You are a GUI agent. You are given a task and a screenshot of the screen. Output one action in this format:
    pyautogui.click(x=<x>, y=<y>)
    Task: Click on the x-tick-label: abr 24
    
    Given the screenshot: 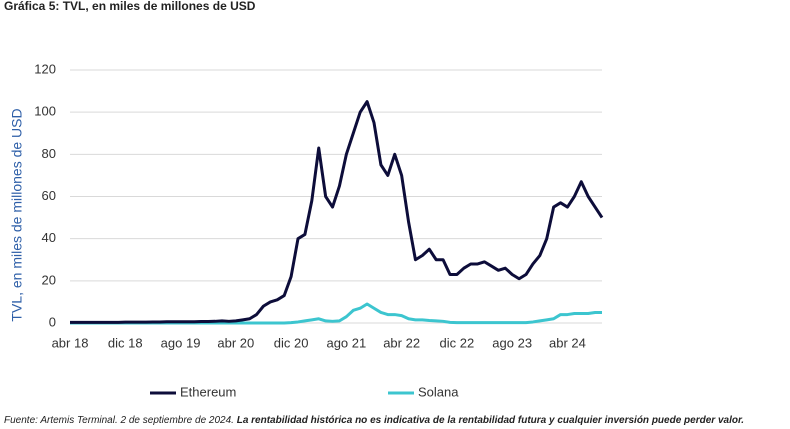 What is the action you would take?
    pyautogui.click(x=567, y=342)
    